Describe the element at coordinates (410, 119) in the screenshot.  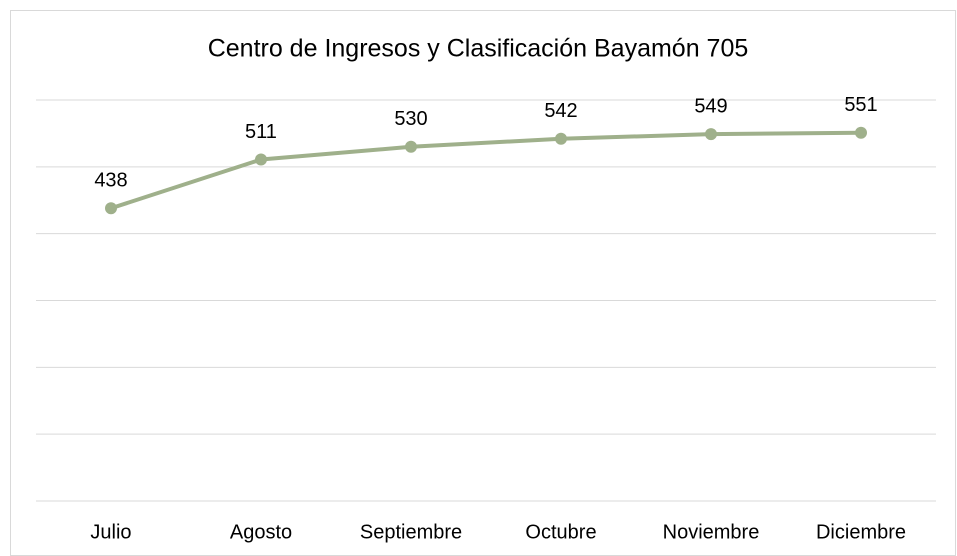
I see `data-label: 530` at that location.